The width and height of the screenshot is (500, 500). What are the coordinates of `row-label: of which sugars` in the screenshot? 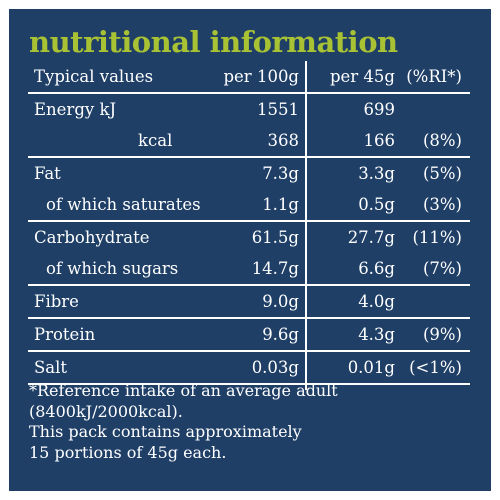 It's located at (112, 268).